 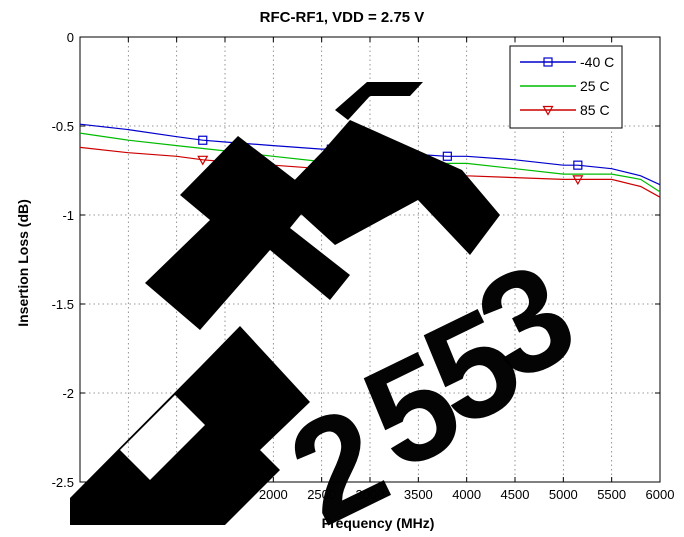 I want to click on legend: -40 C 25 C 85 C, so click(x=566, y=87).